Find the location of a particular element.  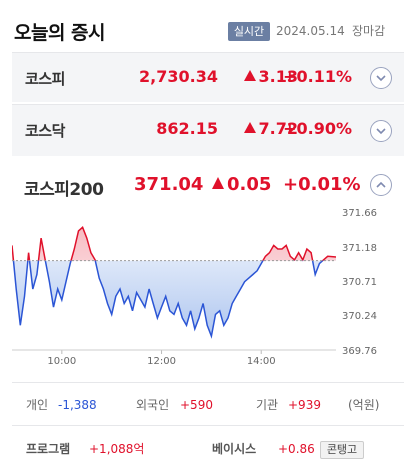

basis-value: +0.86 is located at coordinates (296, 449).